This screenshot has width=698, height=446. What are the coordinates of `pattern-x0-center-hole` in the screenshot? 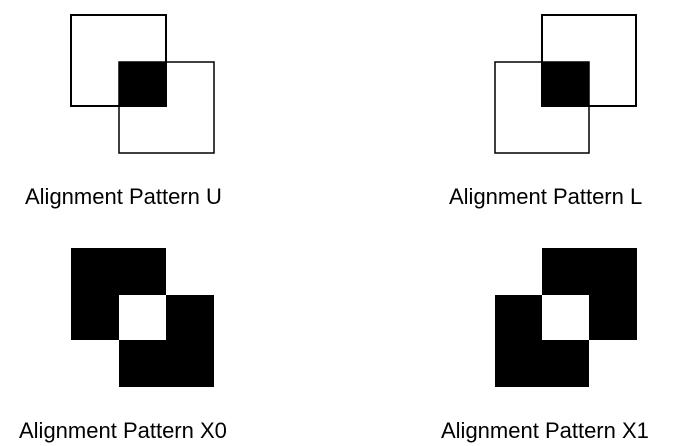 It's located at (142, 317).